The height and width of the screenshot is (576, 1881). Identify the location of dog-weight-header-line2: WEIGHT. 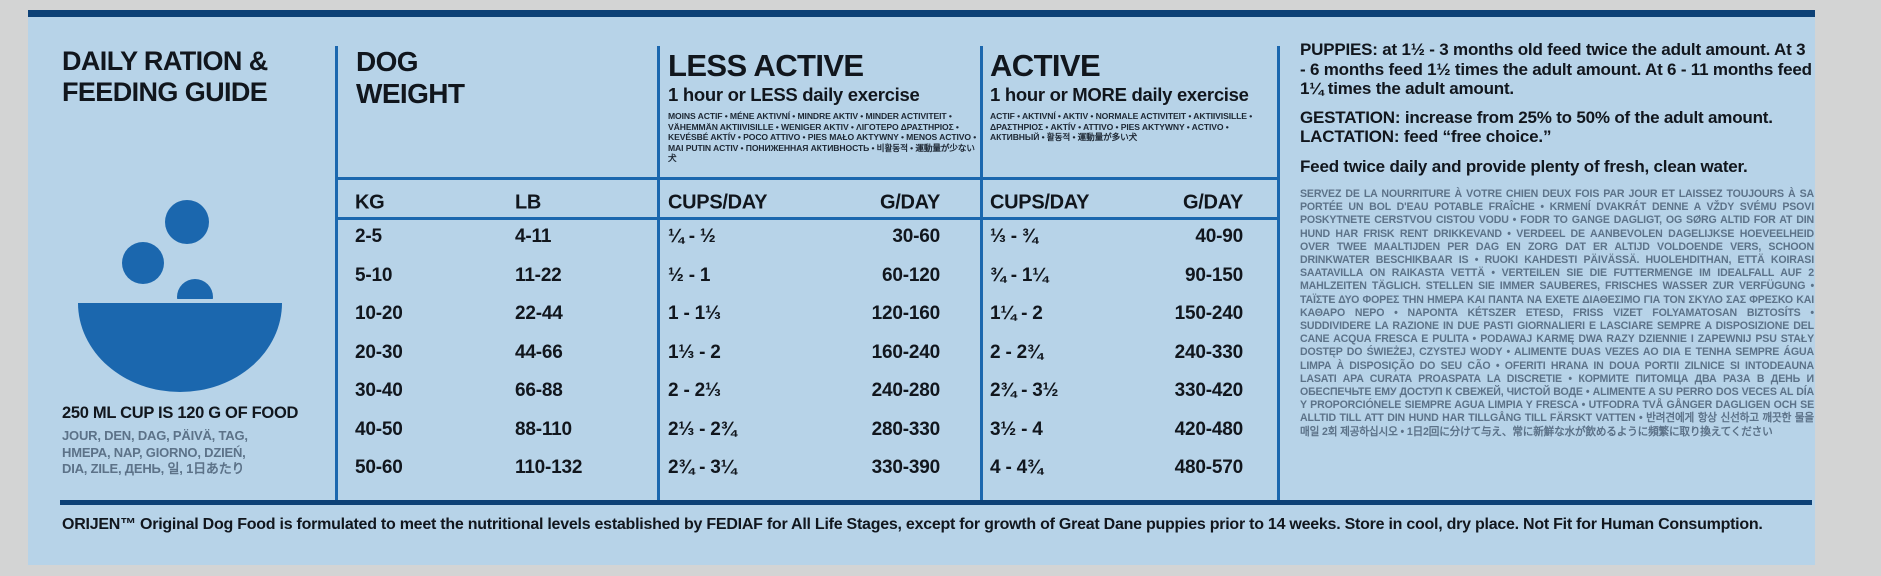
(410, 93).